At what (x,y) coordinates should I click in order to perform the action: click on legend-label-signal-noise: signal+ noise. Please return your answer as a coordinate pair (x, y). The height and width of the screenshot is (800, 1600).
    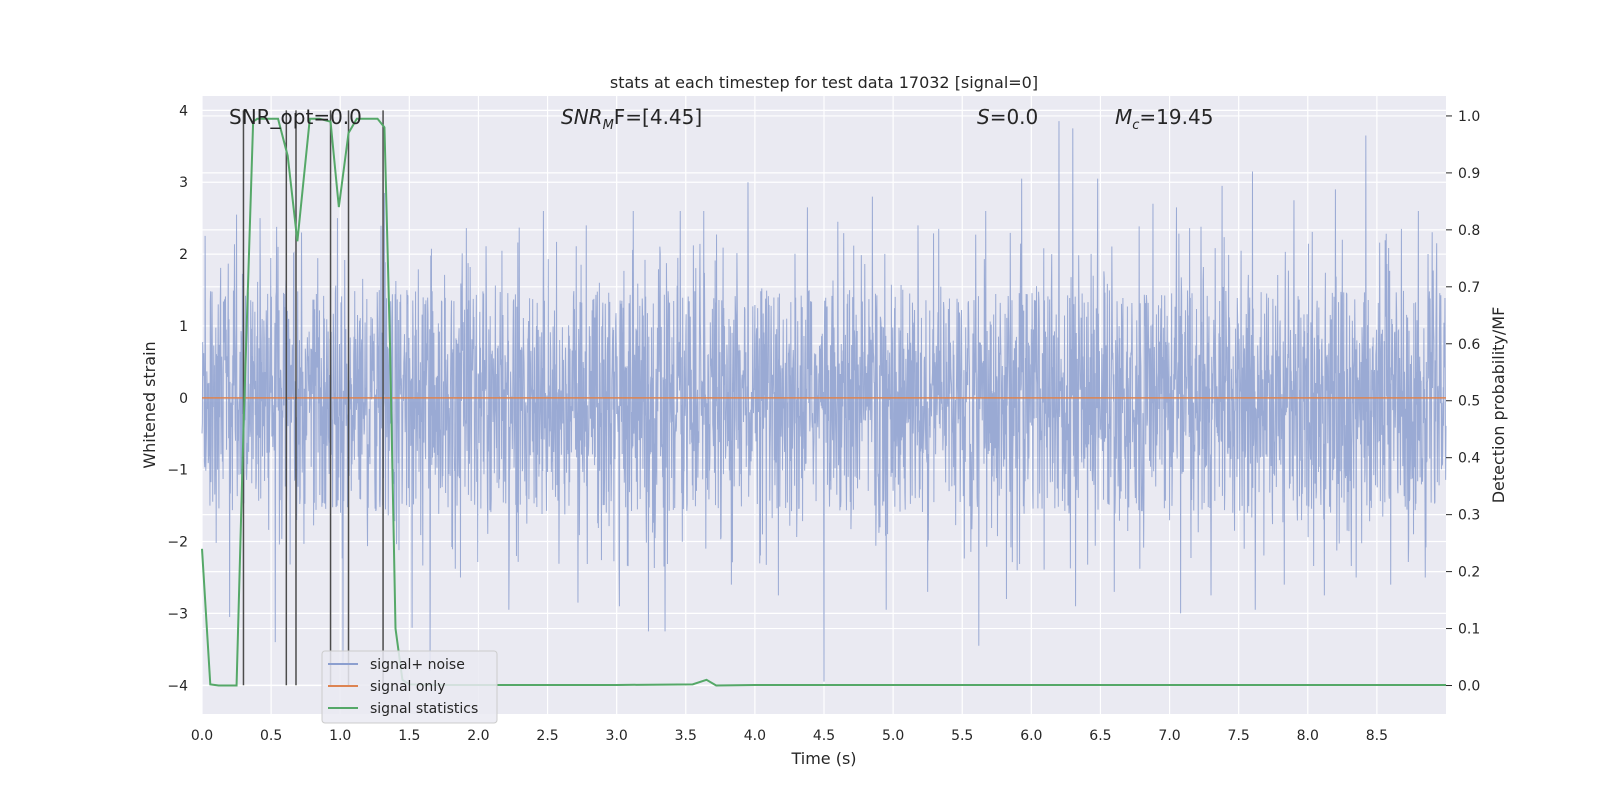
    Looking at the image, I should click on (417, 665).